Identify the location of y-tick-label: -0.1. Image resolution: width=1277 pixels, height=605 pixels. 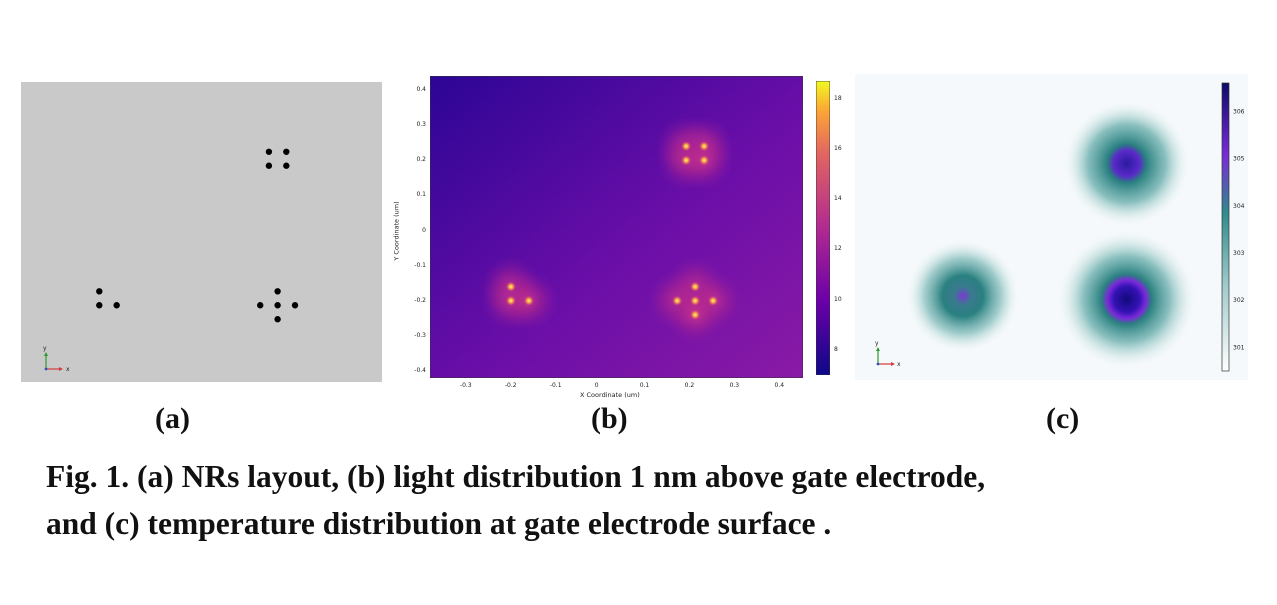
(420, 265).